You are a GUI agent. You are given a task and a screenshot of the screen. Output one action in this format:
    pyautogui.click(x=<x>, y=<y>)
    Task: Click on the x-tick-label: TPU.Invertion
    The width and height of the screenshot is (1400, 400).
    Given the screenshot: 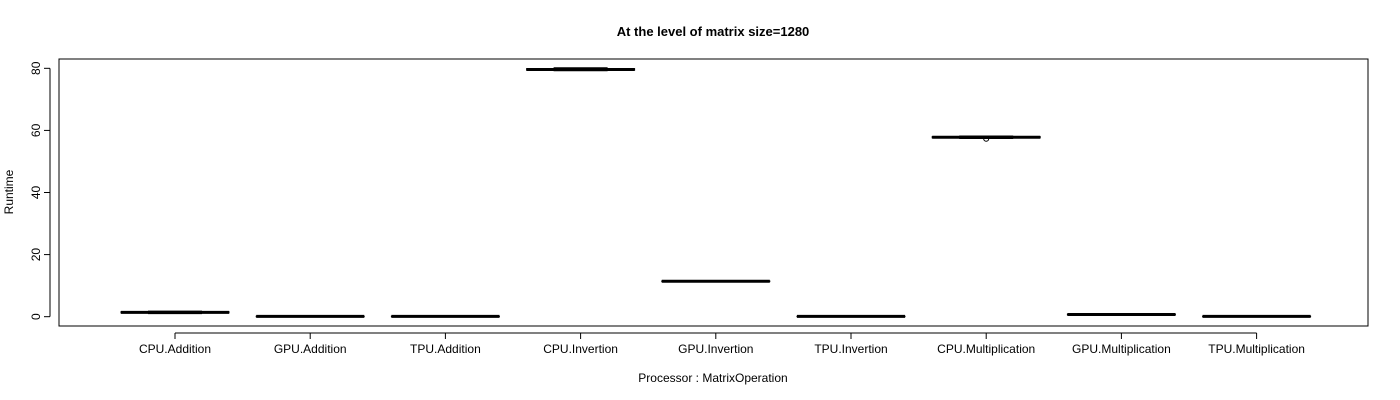 What is the action you would take?
    pyautogui.click(x=850, y=349)
    